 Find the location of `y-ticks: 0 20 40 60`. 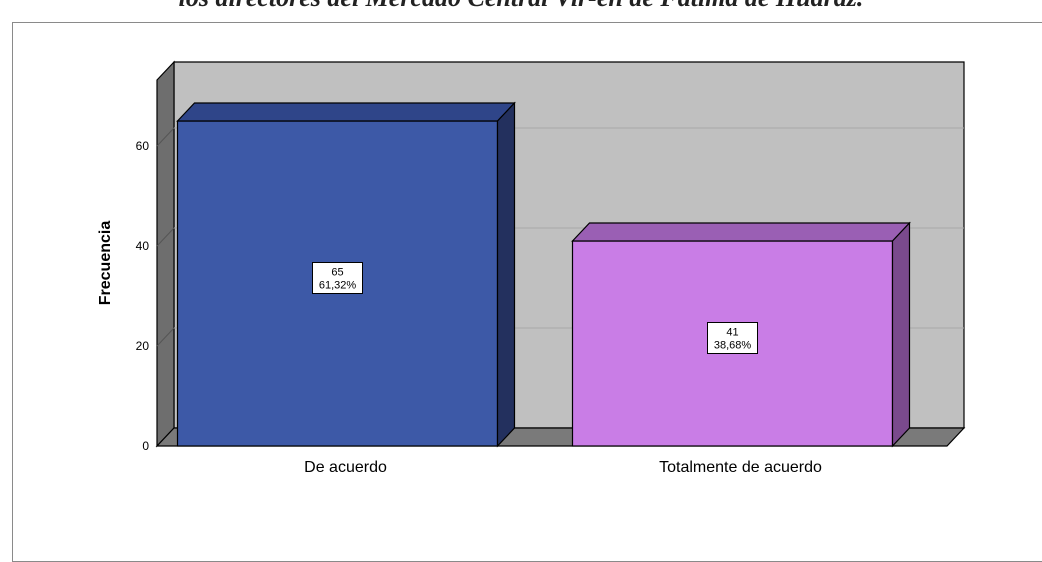

y-ticks: 0 20 40 60 is located at coordinates (143, 296).